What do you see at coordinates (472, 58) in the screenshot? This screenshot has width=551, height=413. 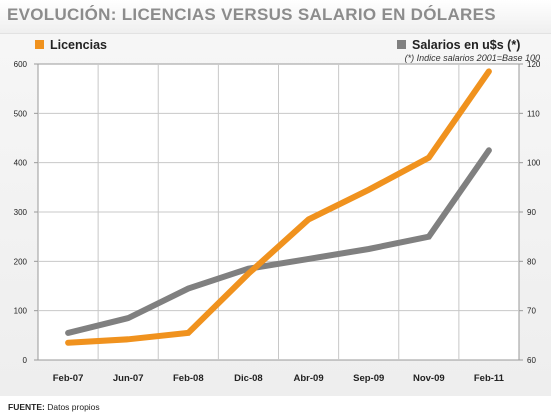 I see `index-note: (*) Indice salarios 2001=Base 100` at bounding box center [472, 58].